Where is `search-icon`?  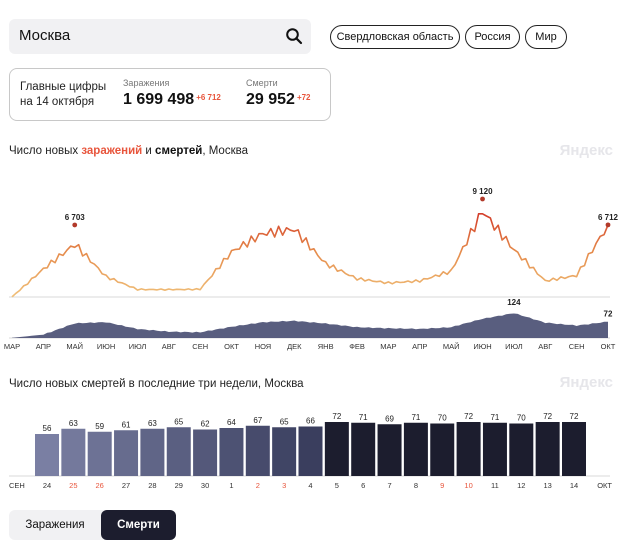 search-icon is located at coordinates (294, 36).